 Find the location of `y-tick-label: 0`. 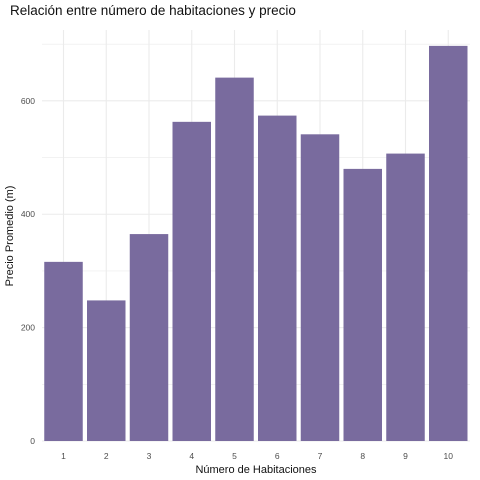

y-tick-label: 0 is located at coordinates (32, 441).